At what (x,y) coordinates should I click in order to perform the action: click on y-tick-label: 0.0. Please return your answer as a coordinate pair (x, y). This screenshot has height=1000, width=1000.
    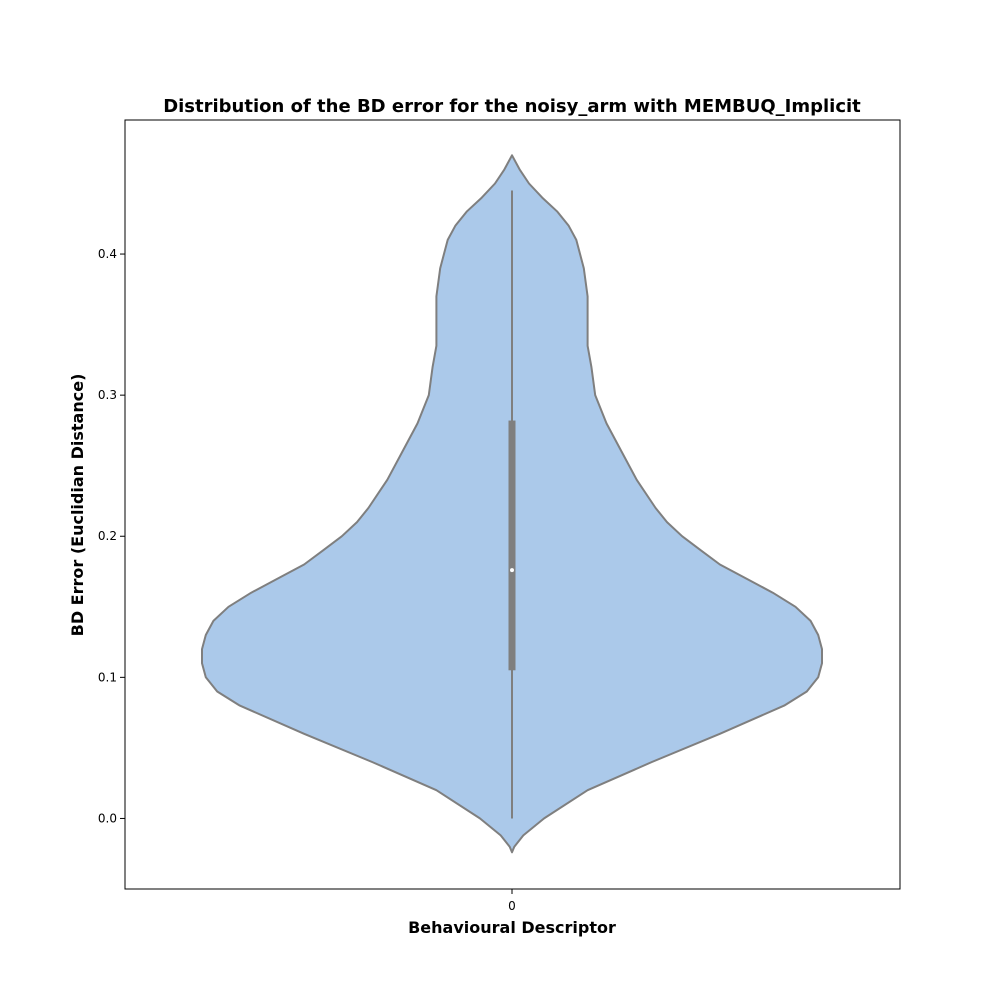
    Looking at the image, I should click on (107, 818).